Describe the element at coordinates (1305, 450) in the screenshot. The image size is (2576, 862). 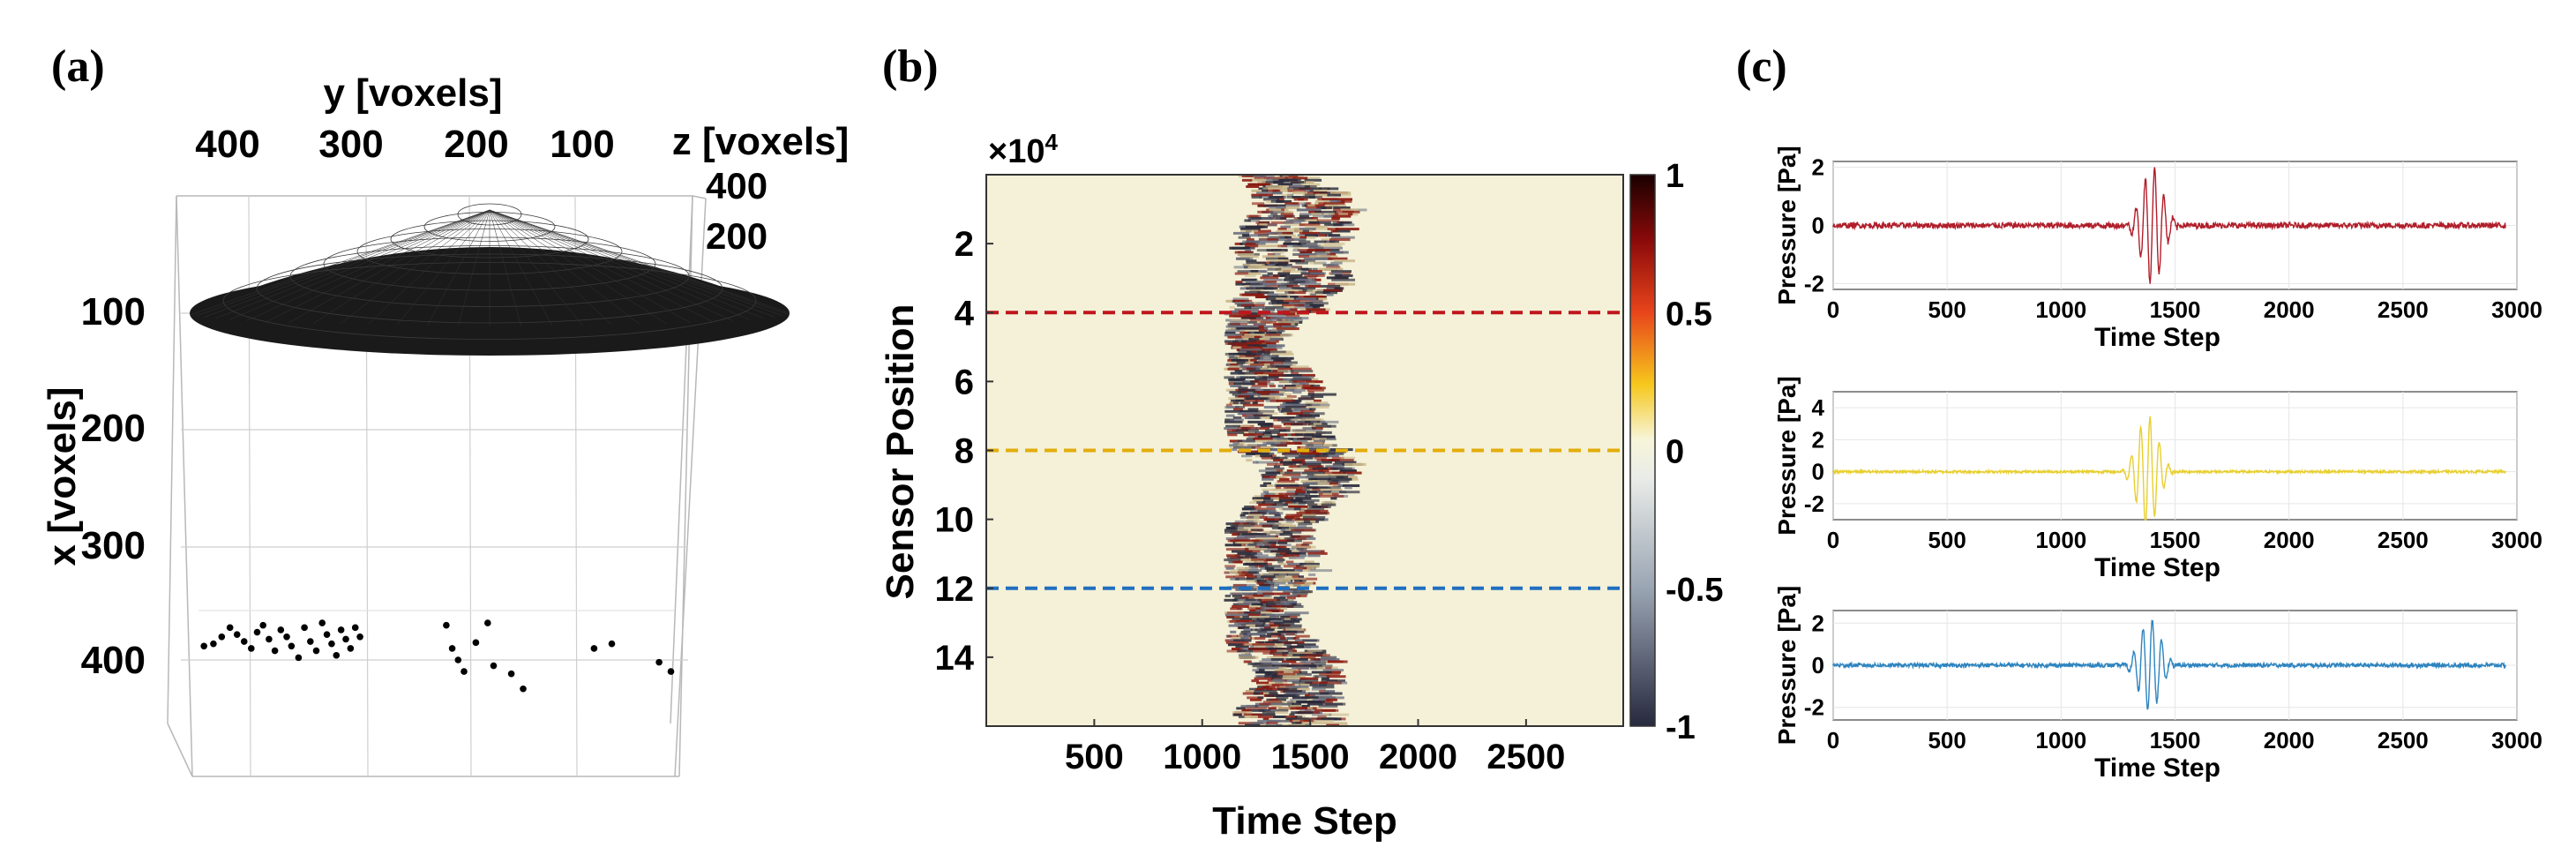
I see `heatmap-marker-lines` at that location.